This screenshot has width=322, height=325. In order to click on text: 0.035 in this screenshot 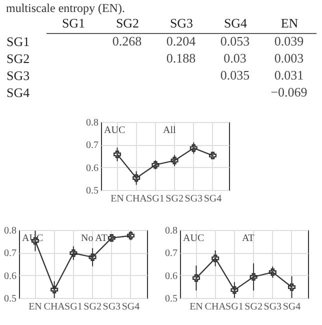, I will do `click(235, 75)`.